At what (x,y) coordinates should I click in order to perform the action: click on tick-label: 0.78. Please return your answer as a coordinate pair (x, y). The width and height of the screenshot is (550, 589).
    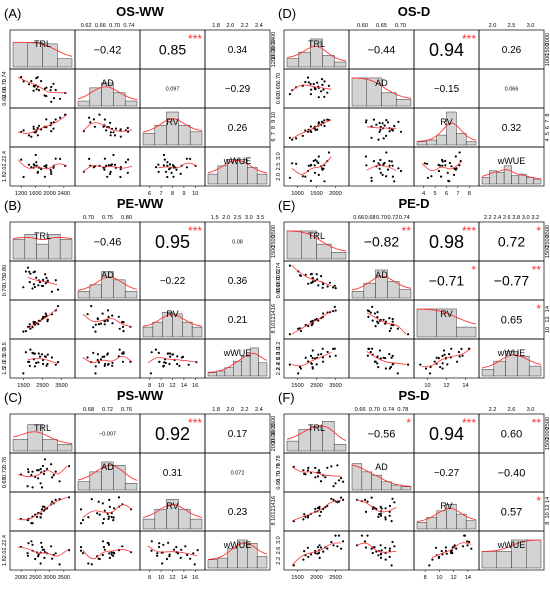
    Looking at the image, I should click on (402, 410).